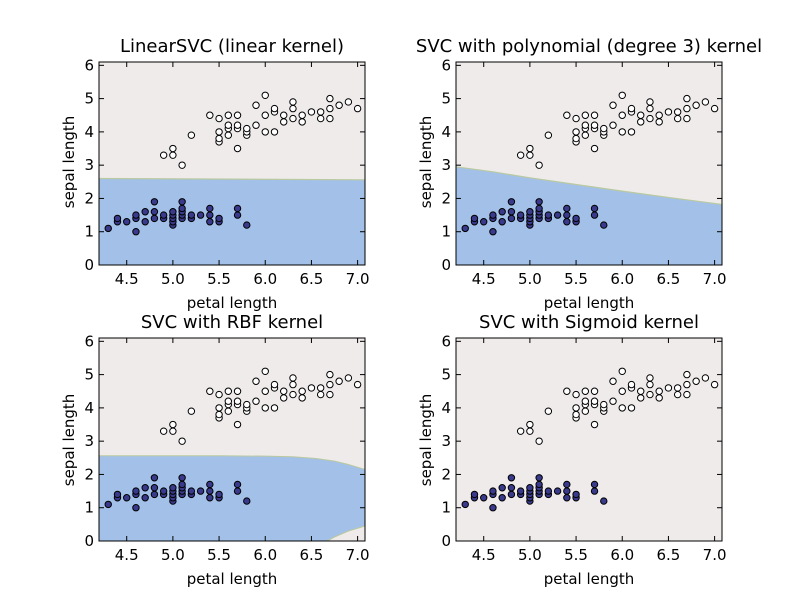  What do you see at coordinates (622, 555) in the screenshot?
I see `x-tick-label: 6.0` at bounding box center [622, 555].